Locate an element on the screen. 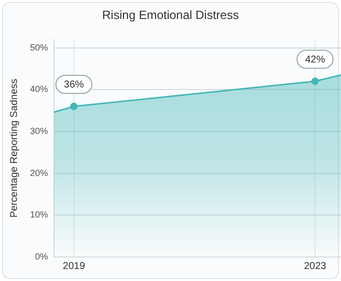  y-tick-label: 0% is located at coordinates (41, 256).